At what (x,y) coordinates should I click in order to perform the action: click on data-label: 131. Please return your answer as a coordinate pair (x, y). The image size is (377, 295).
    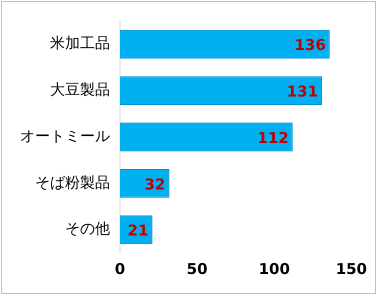
    Looking at the image, I should click on (302, 91).